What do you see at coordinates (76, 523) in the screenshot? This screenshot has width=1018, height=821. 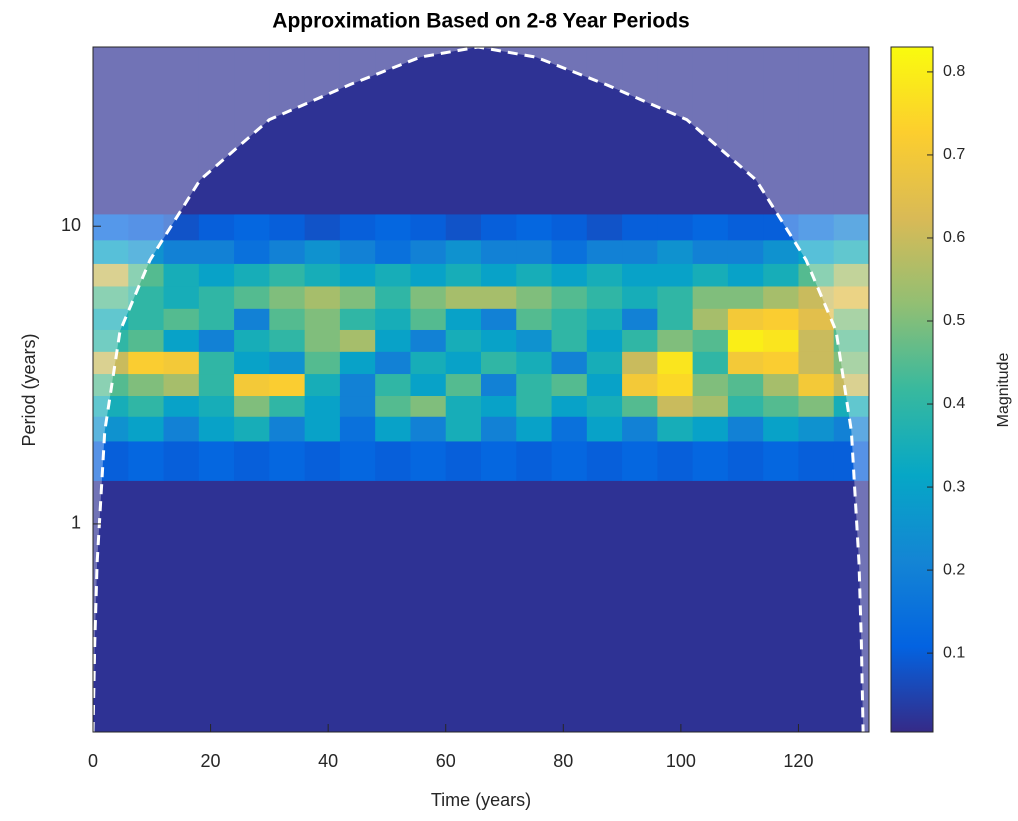 I see `y-tick-label: 1` at bounding box center [76, 523].